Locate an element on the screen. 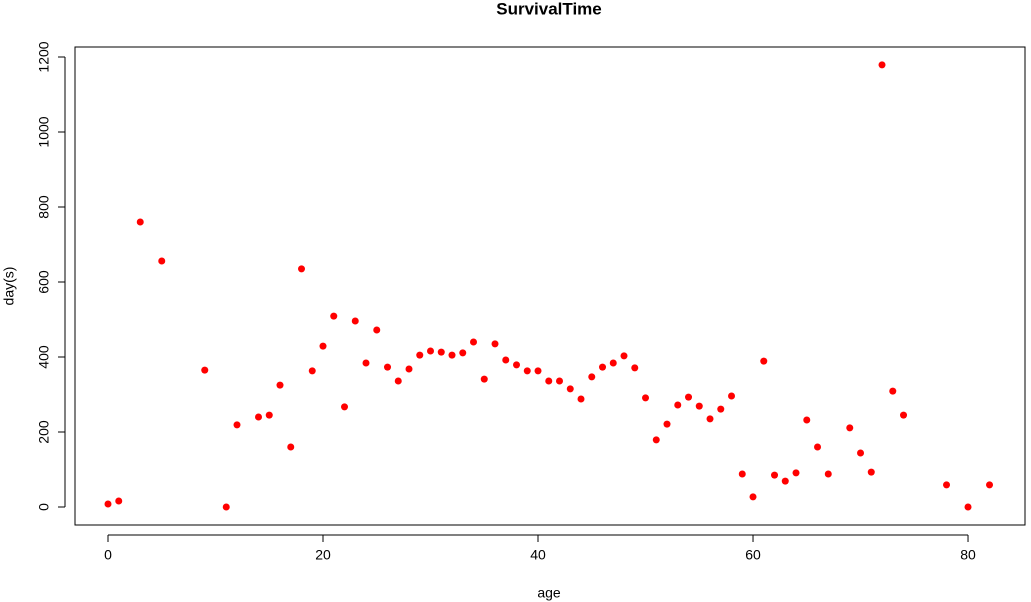  y-tick-label: 400 is located at coordinates (44, 357).